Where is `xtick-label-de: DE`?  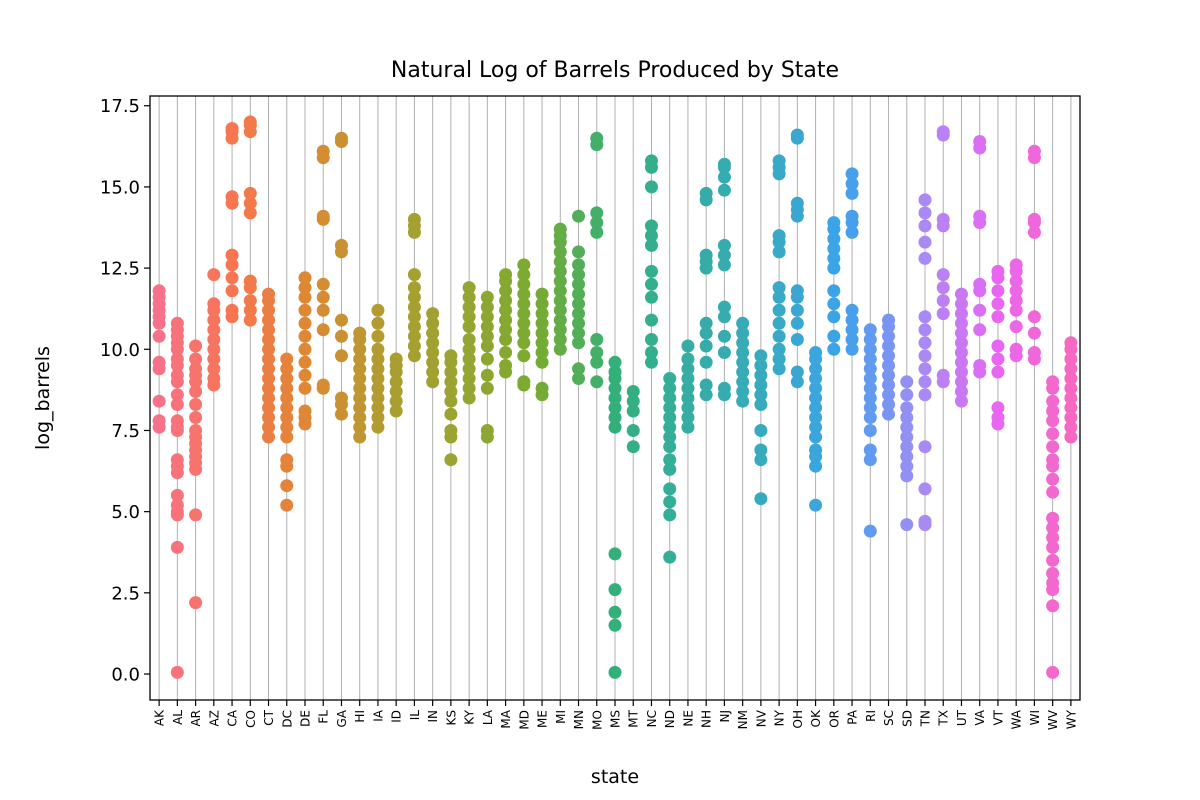 xtick-label-de: DE is located at coordinates (306, 718).